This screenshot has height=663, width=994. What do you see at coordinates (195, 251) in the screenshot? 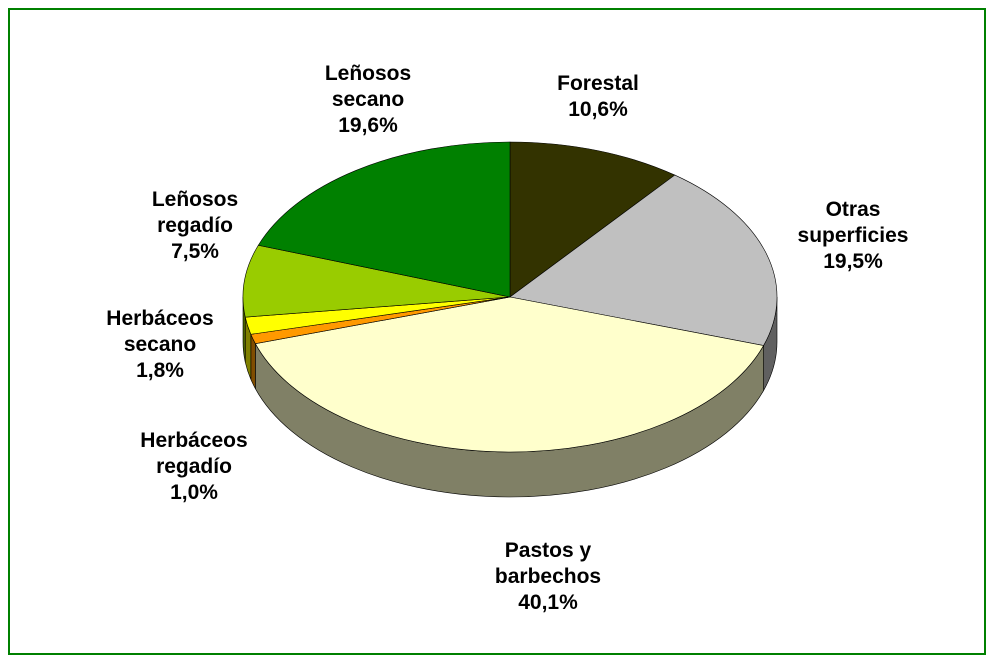
I see `value-label: 7,5%` at bounding box center [195, 251].